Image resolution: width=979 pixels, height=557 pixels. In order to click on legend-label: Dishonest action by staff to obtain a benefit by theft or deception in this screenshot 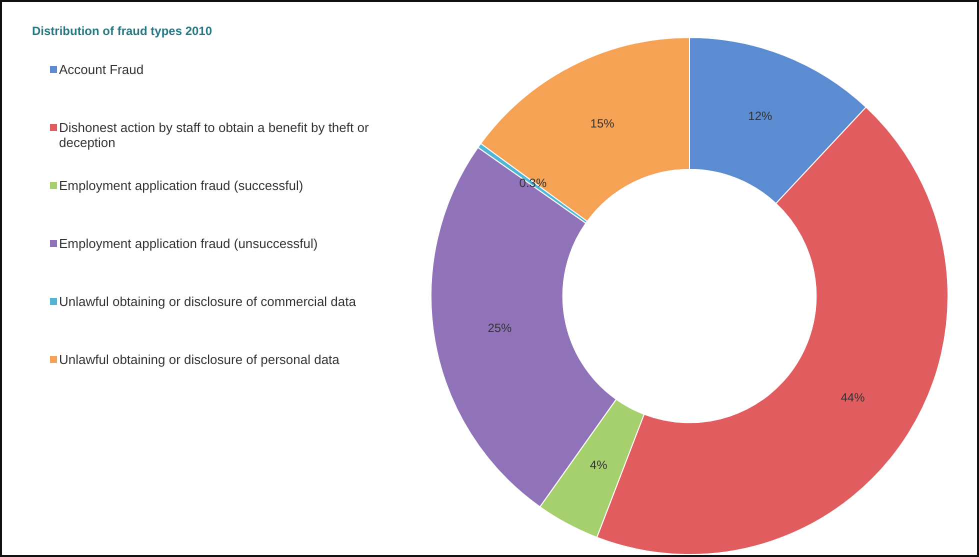, I will do `click(214, 135)`.